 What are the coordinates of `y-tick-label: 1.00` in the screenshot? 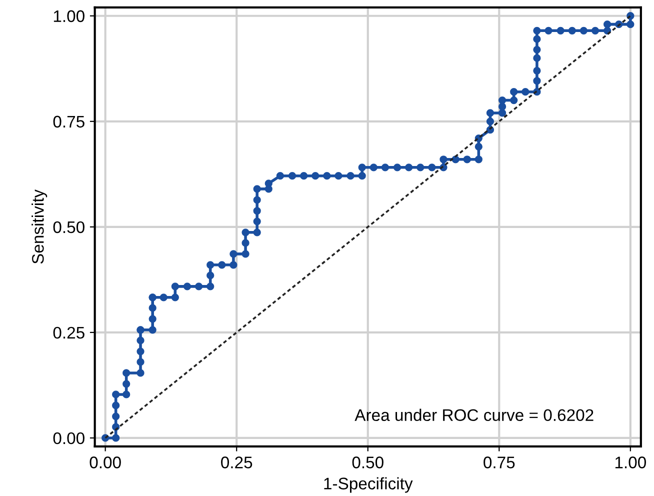 It's located at (69, 16).